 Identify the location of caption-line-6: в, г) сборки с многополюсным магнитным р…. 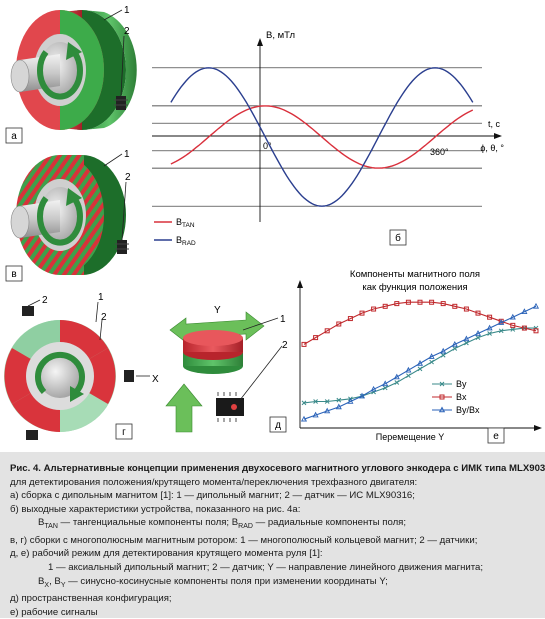
(244, 540).